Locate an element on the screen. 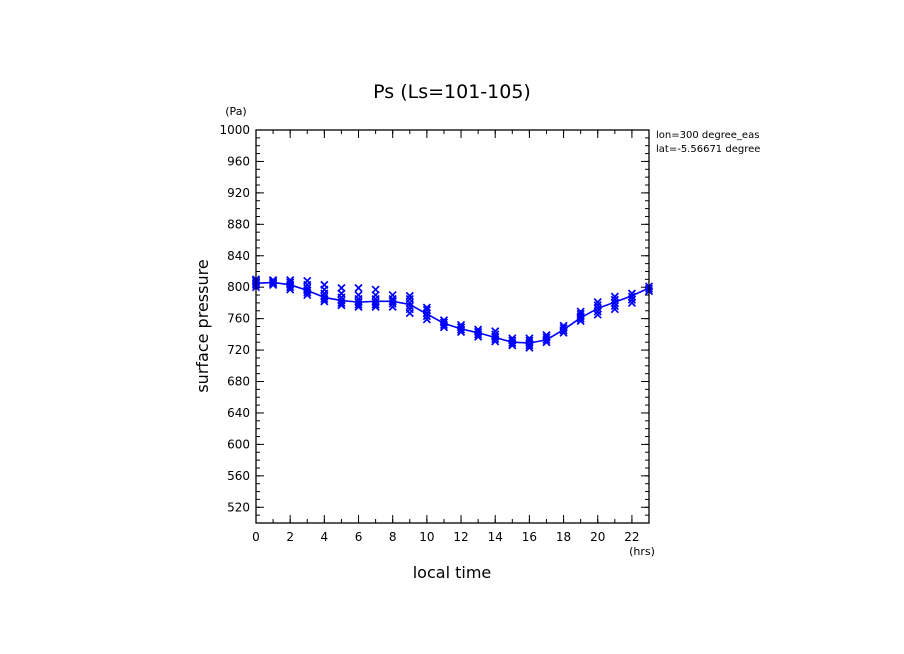 This screenshot has width=904, height=654. y-tick-label: 520 is located at coordinates (238, 507).